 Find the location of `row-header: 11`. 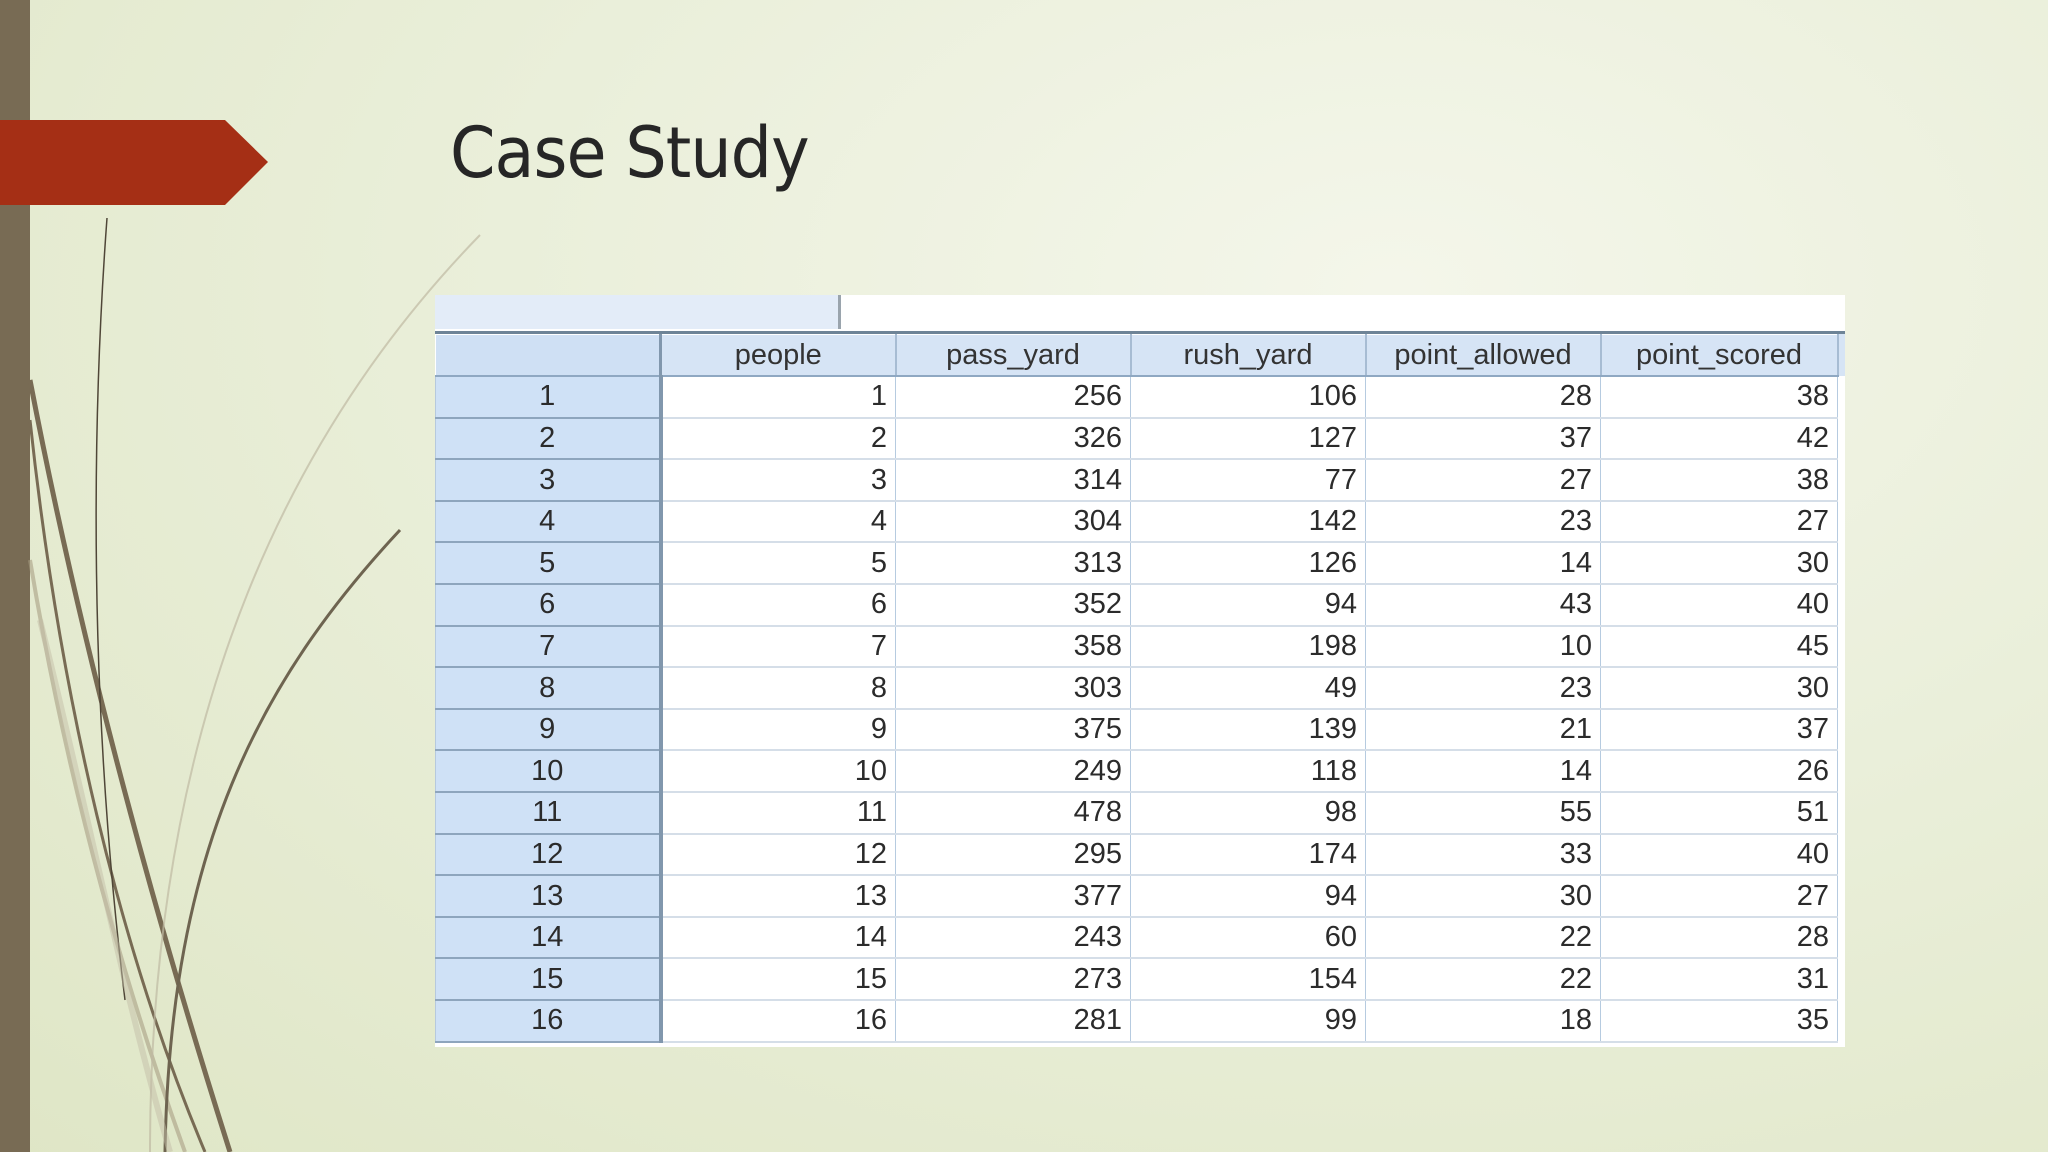

row-header: 11 is located at coordinates (549, 813).